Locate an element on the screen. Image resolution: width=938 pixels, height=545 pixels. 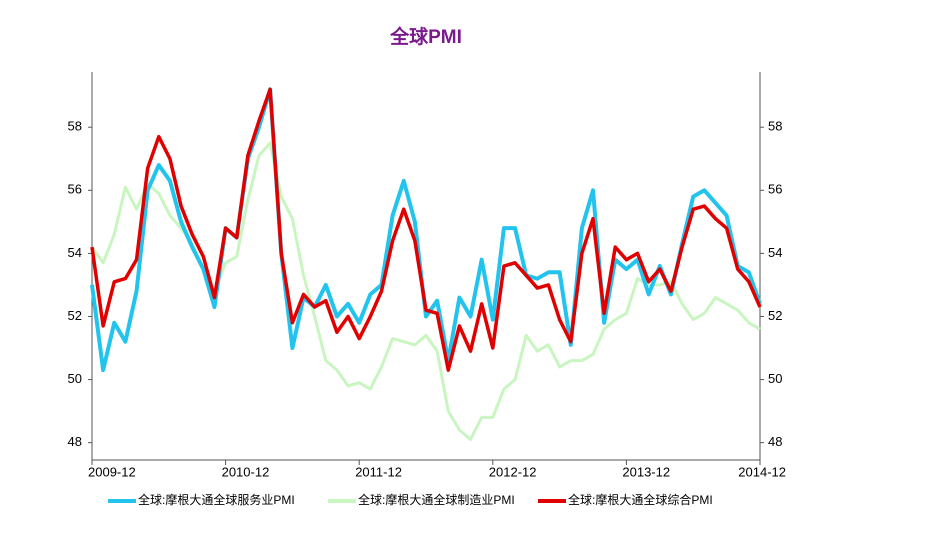
y2-tick-label: 50 is located at coordinates (775, 378).